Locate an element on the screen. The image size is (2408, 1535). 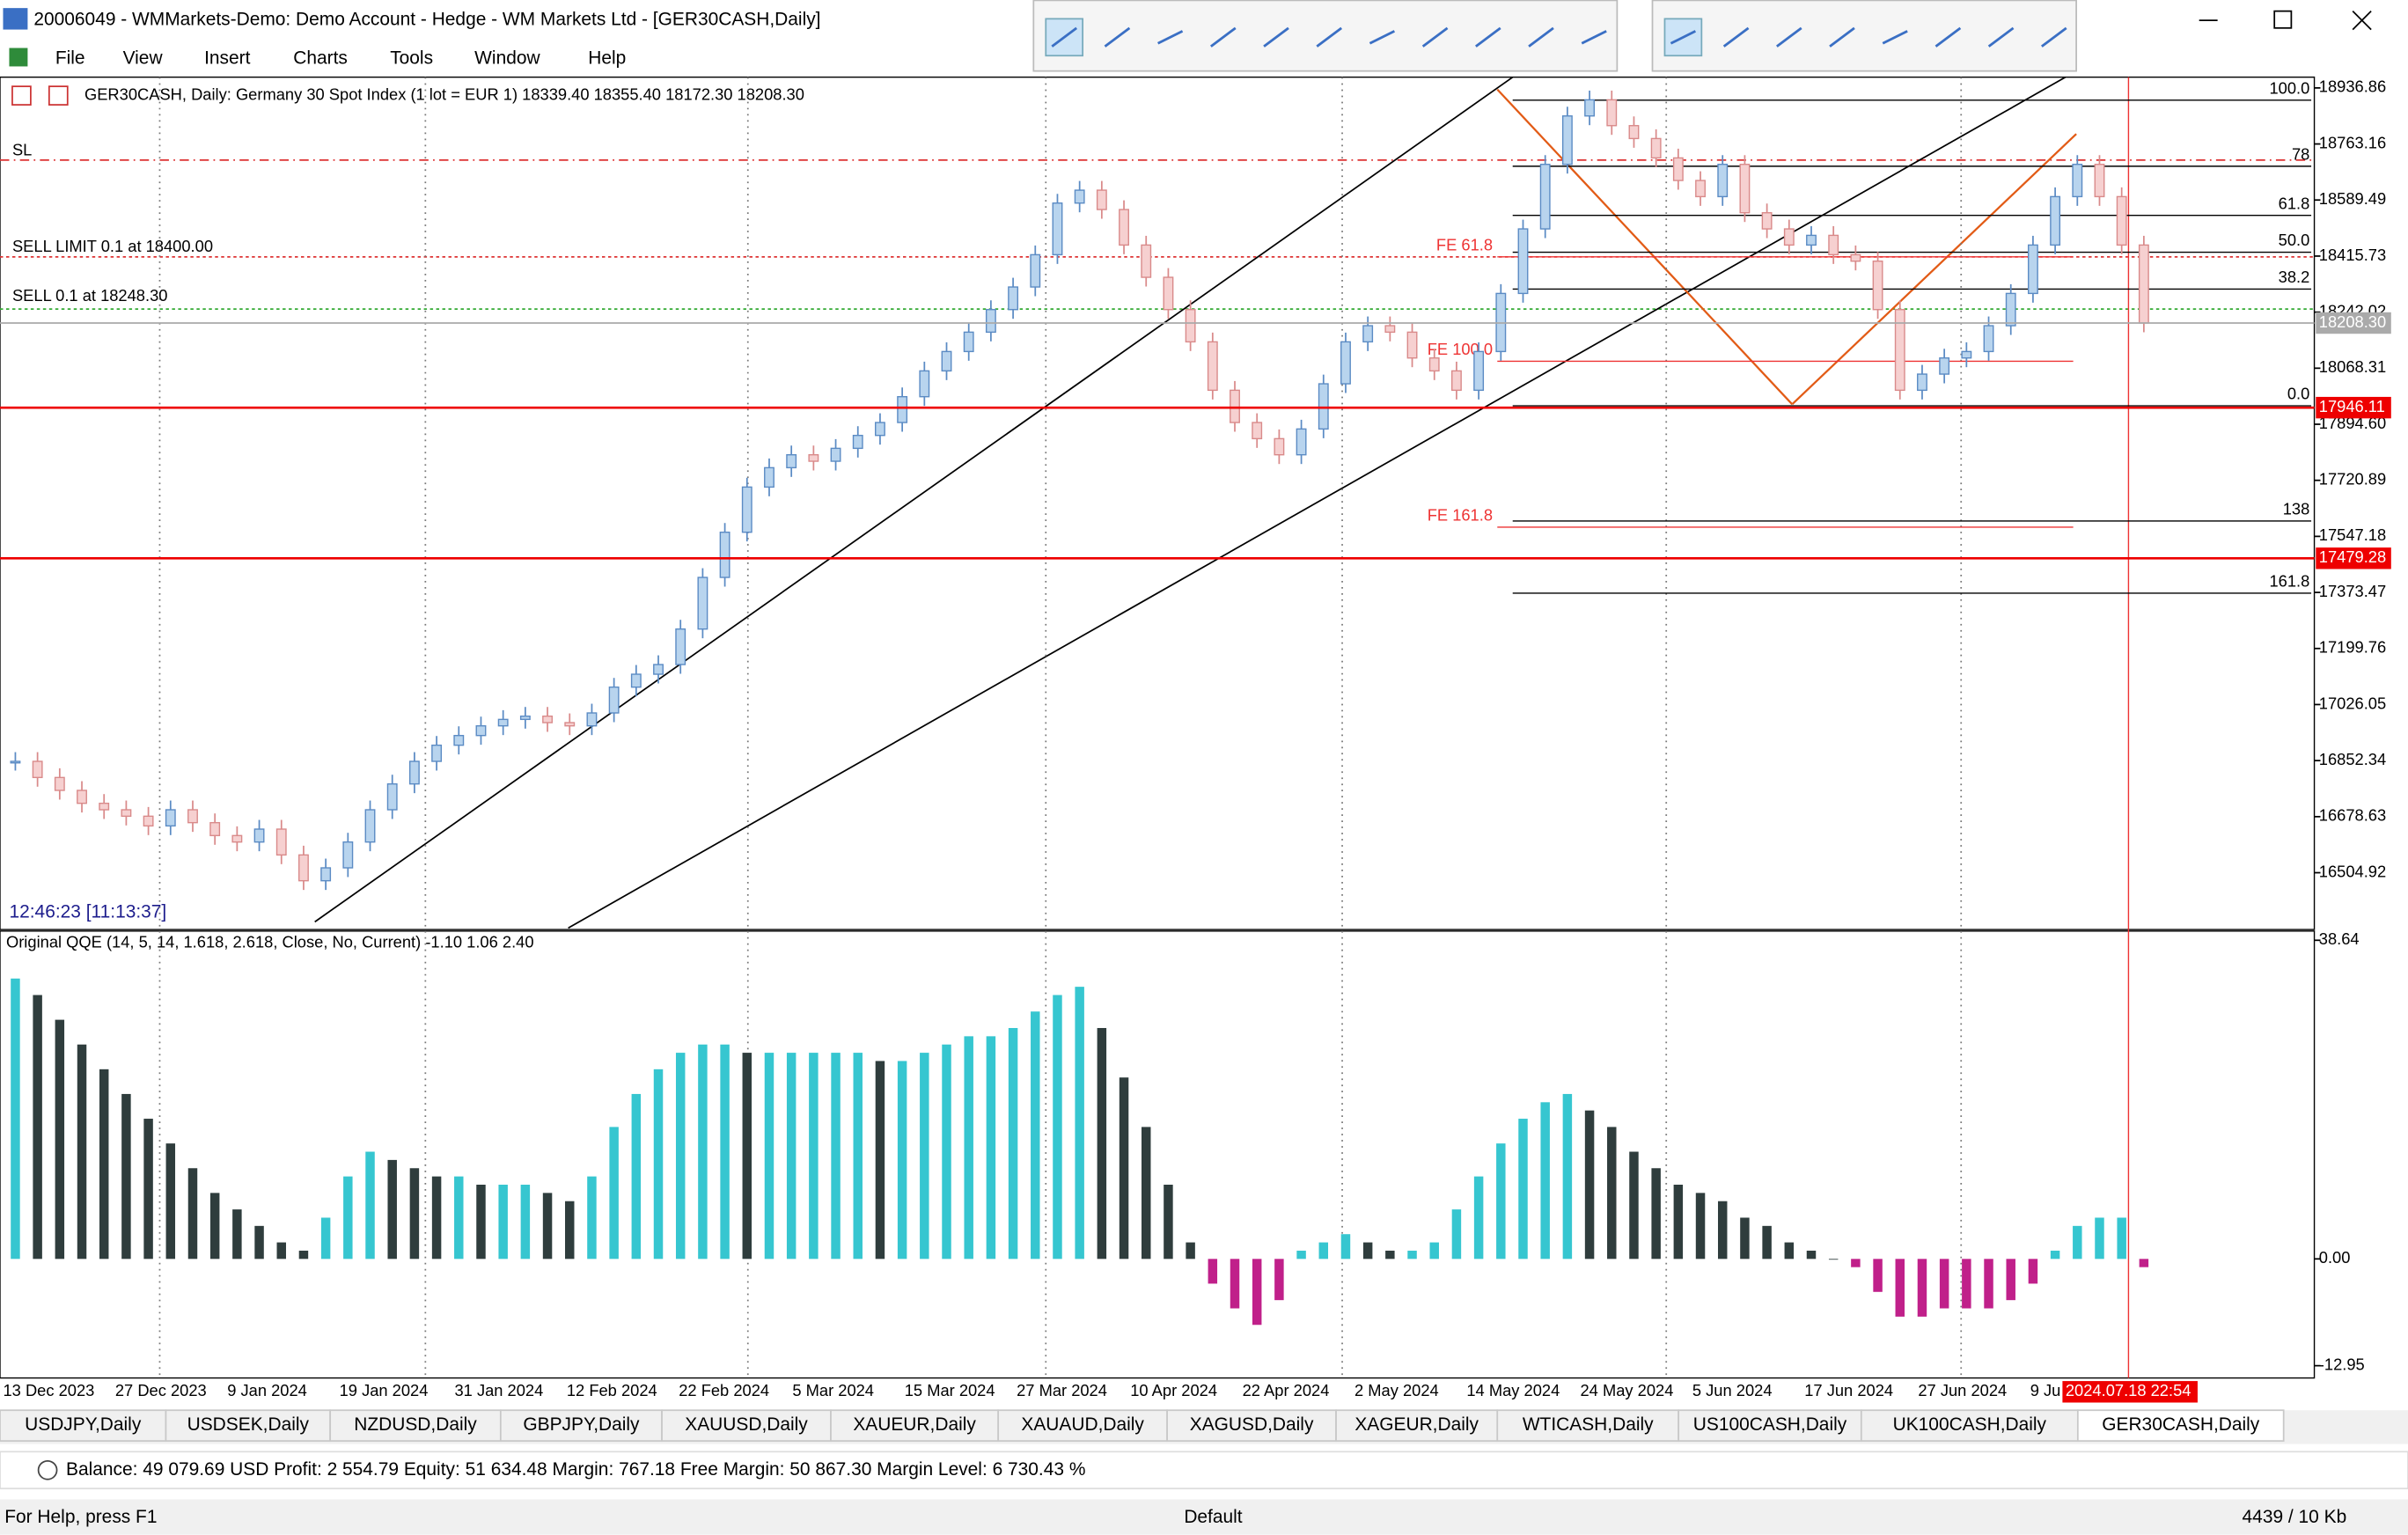
tab-label: XAUAUD,Daily is located at coordinates (1082, 1424).